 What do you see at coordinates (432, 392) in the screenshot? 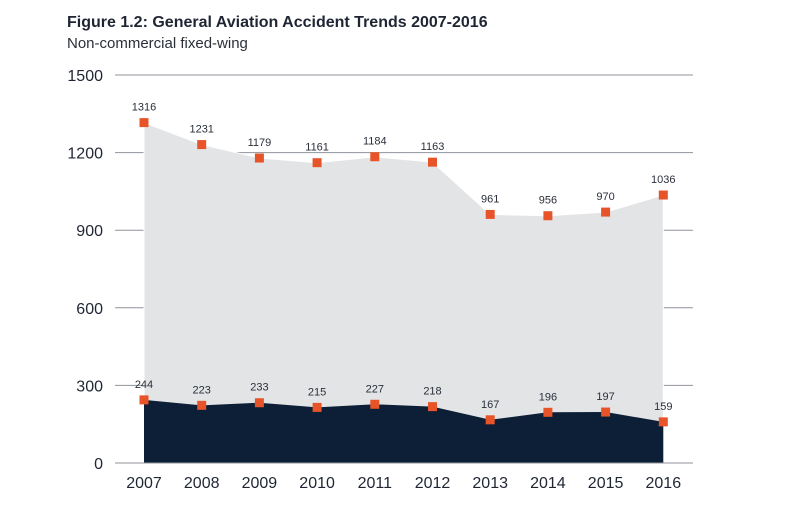
I see `data-label-2012: 218` at bounding box center [432, 392].